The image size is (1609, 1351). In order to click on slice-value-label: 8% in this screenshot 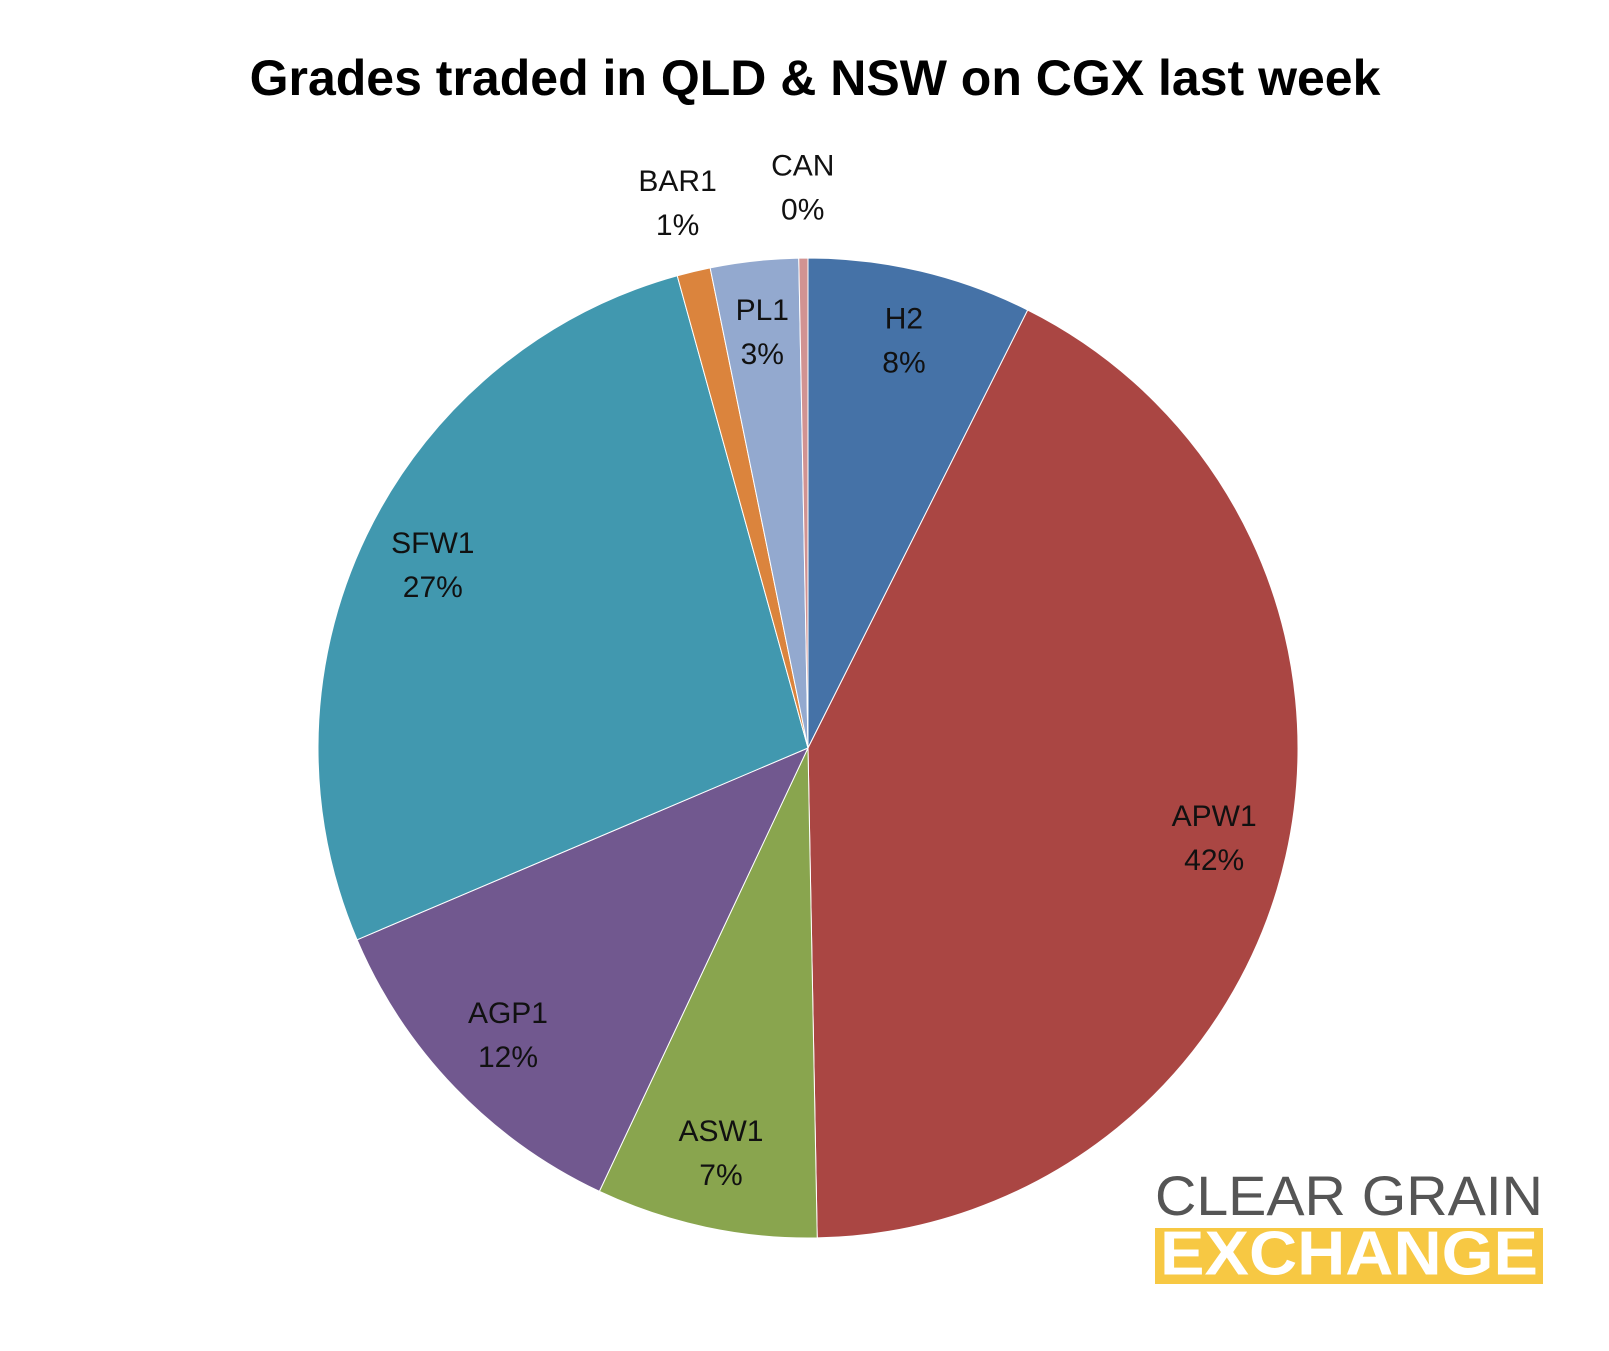, I will do `click(903, 363)`.